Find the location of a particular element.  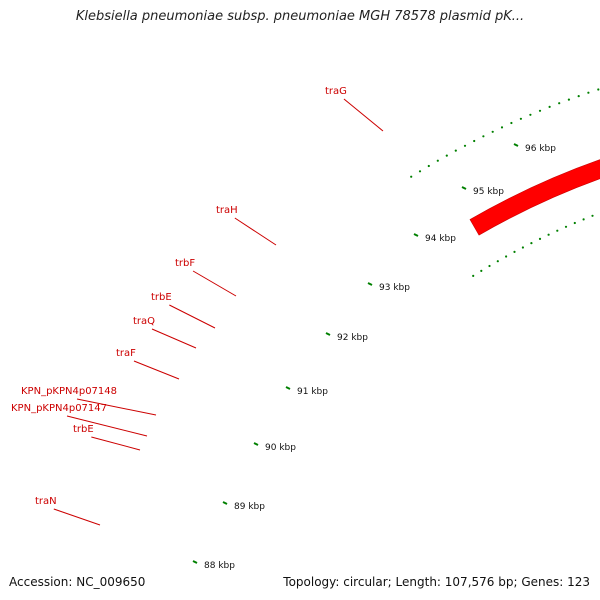

gene-label: KPN_pKPN4p07147 is located at coordinates (59, 408).